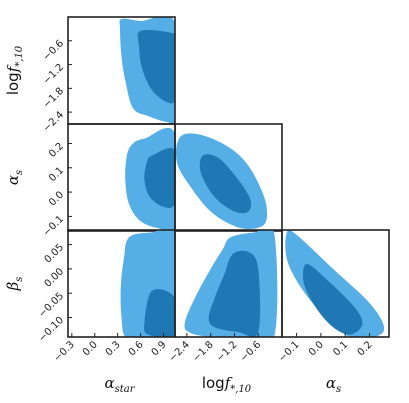 This screenshot has width=409, height=403. I want to click on panel-frame-alphas-vs-logf, so click(228, 177).